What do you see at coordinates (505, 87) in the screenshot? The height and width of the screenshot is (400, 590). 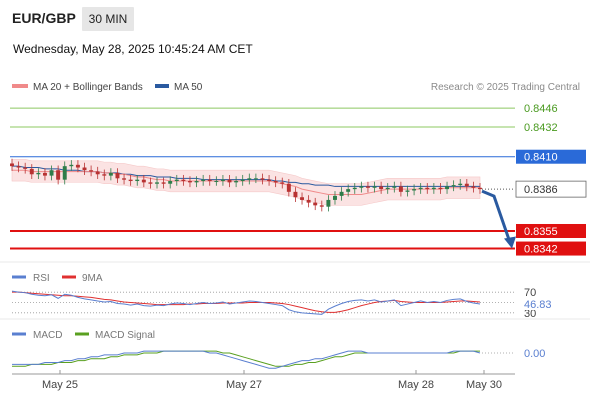 I see `research-credit: Research © 2025 Trading Central` at bounding box center [505, 87].